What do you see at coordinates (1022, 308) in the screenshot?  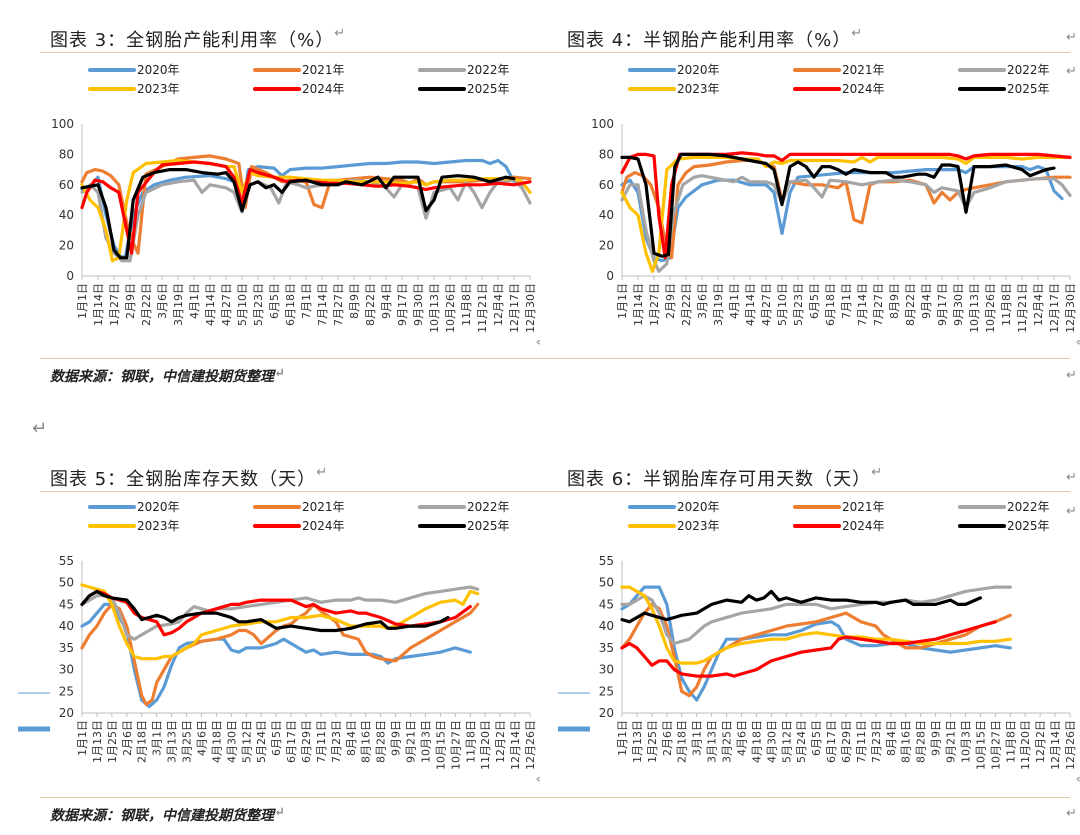 I see `x-tick-label: 11月21日` at bounding box center [1022, 308].